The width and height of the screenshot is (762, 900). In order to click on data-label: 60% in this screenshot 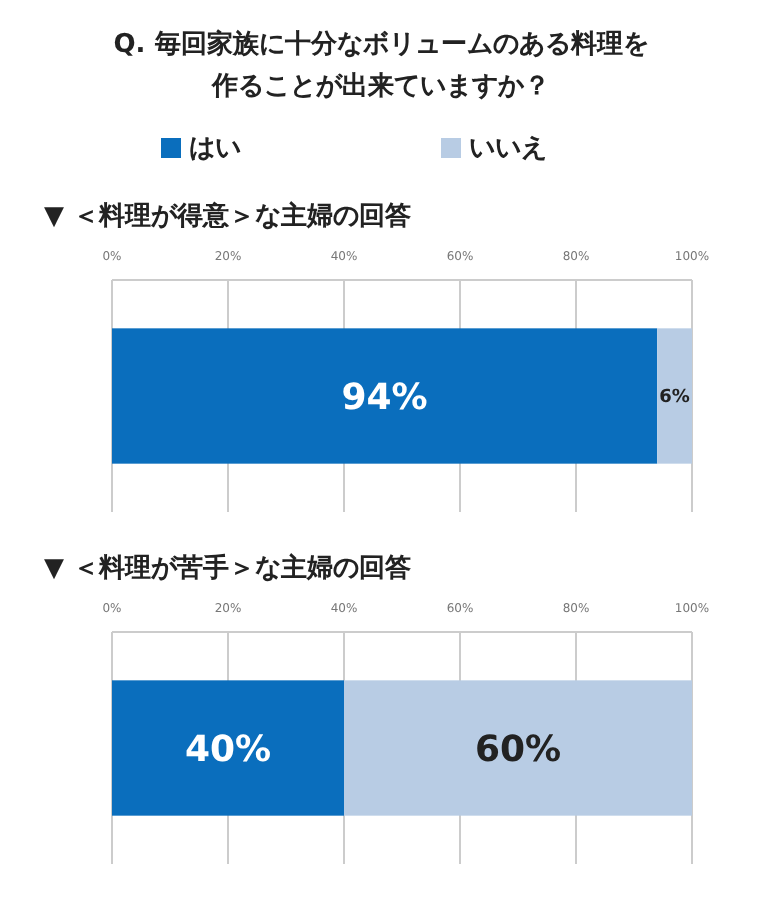, I will do `click(518, 749)`.